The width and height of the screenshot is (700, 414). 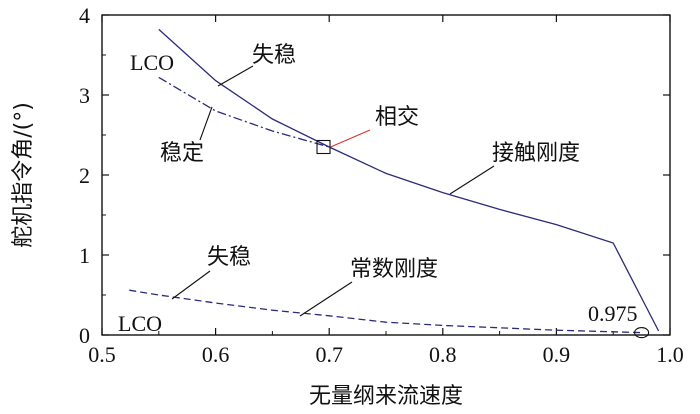 What do you see at coordinates (443, 354) in the screenshot?
I see `x-tick-label: 0.8` at bounding box center [443, 354].